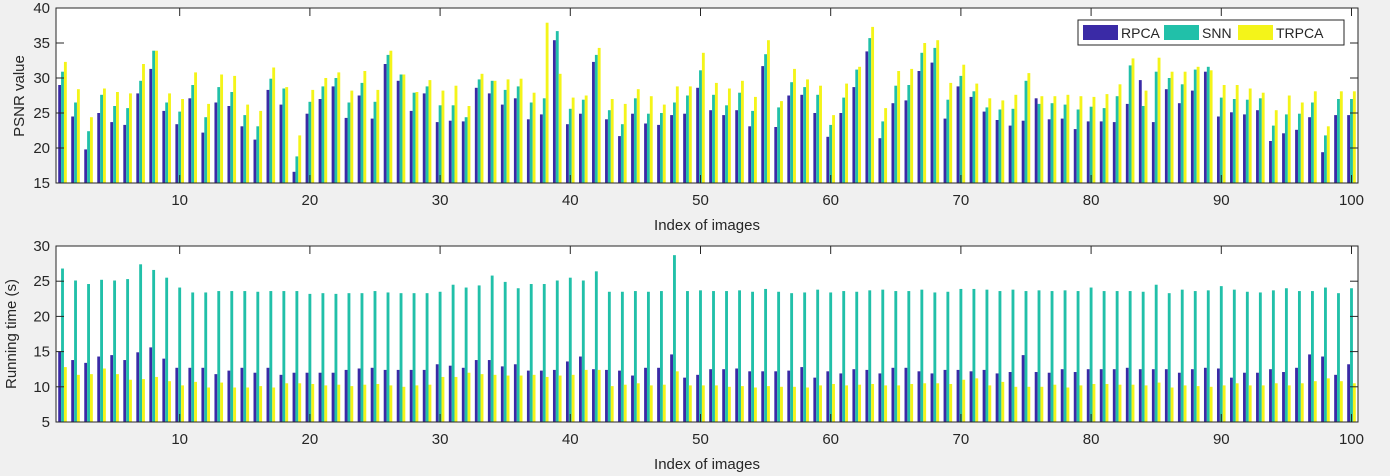  I want to click on runtime-x-tick-label-100: 100, so click(1351, 439).